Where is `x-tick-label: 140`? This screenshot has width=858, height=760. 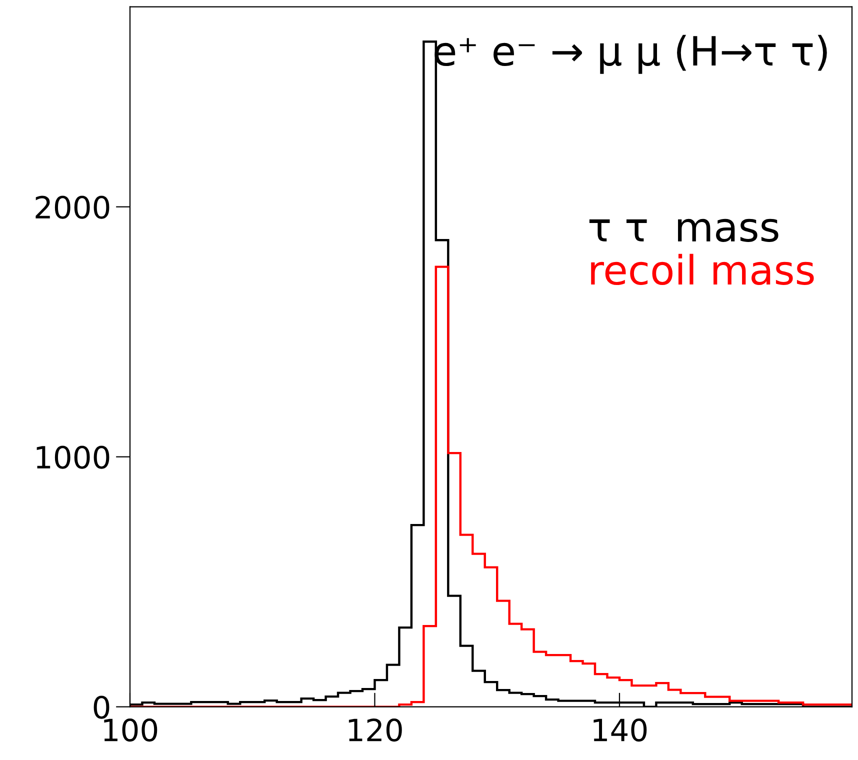
x-tick-label: 140 is located at coordinates (620, 730).